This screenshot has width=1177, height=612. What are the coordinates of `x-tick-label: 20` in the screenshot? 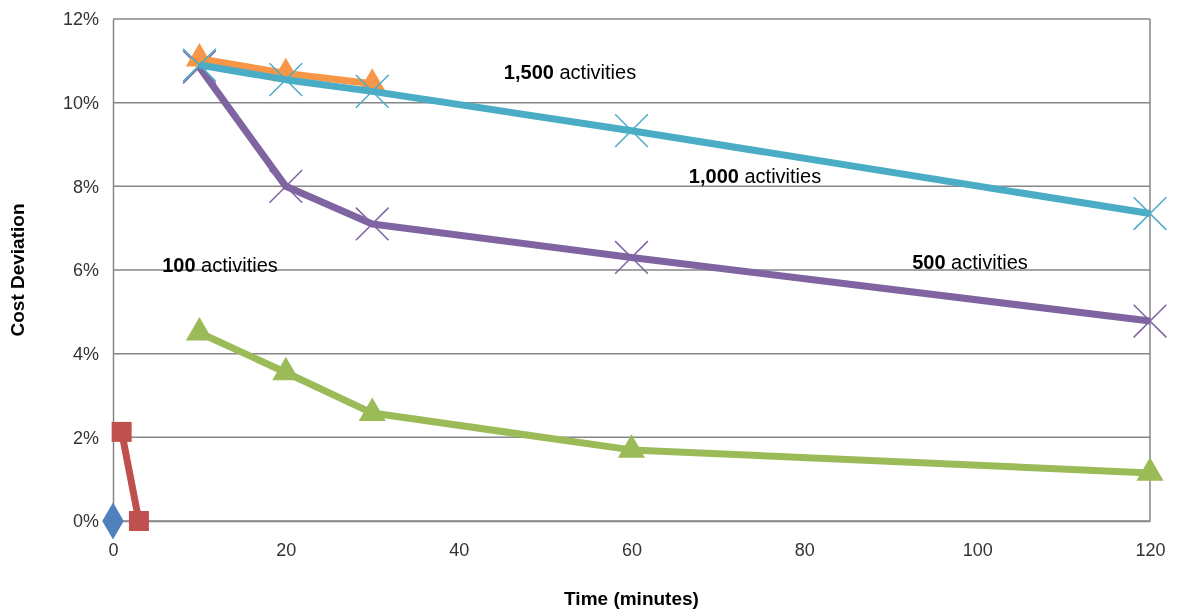 It's located at (286, 549).